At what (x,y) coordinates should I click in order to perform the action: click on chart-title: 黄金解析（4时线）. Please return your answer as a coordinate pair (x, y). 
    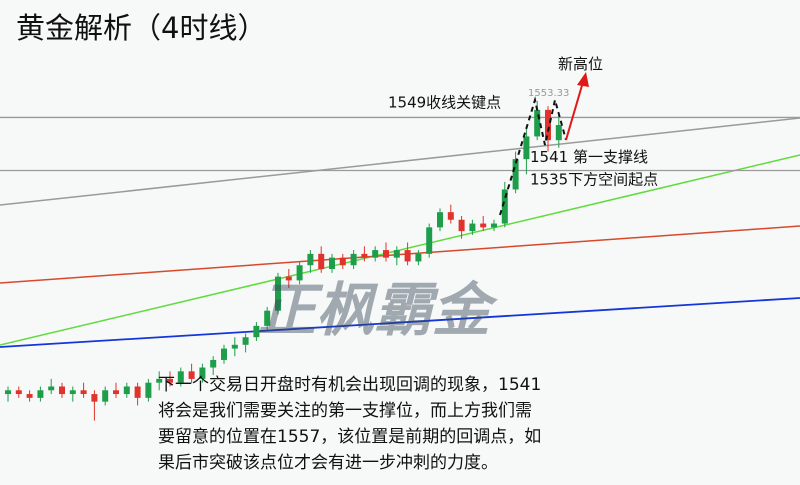
    Looking at the image, I should click on (141, 28).